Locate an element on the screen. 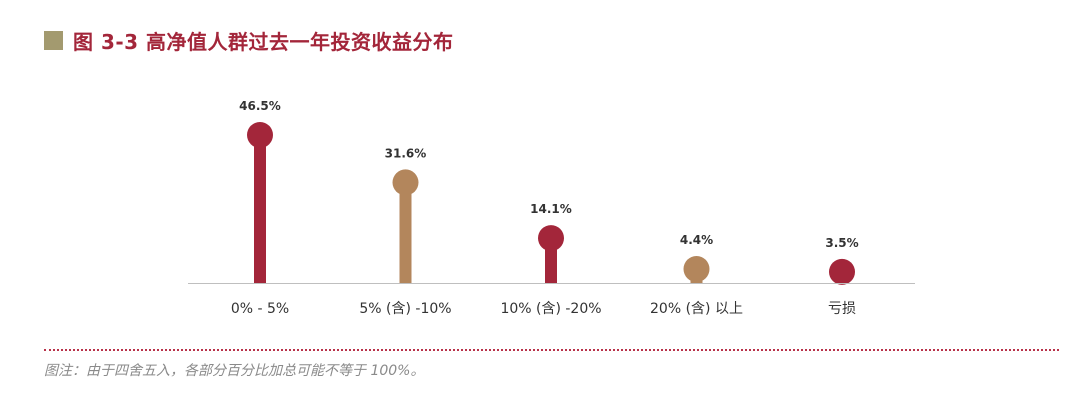  category-label: 10% (含) -20% is located at coordinates (550, 309).